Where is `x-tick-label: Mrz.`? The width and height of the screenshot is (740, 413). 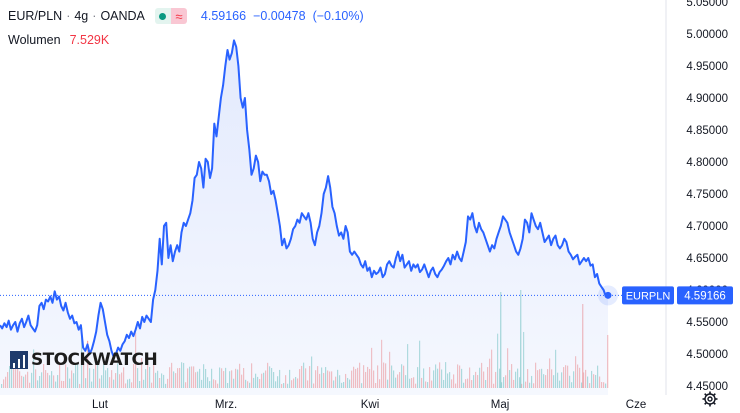 x-tick-label: Mrz. is located at coordinates (226, 405).